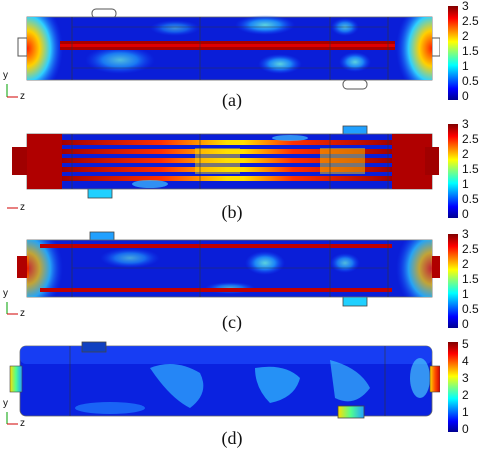  What do you see at coordinates (465, 361) in the screenshot?
I see `tick-label: 4` at bounding box center [465, 361].